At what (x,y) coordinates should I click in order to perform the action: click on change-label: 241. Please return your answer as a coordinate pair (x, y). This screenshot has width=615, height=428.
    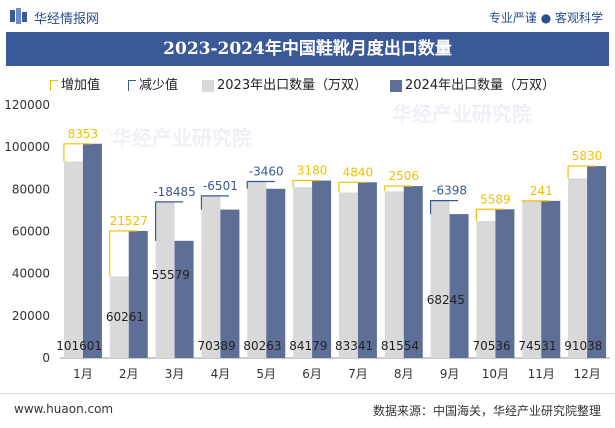
    Looking at the image, I should click on (541, 191).